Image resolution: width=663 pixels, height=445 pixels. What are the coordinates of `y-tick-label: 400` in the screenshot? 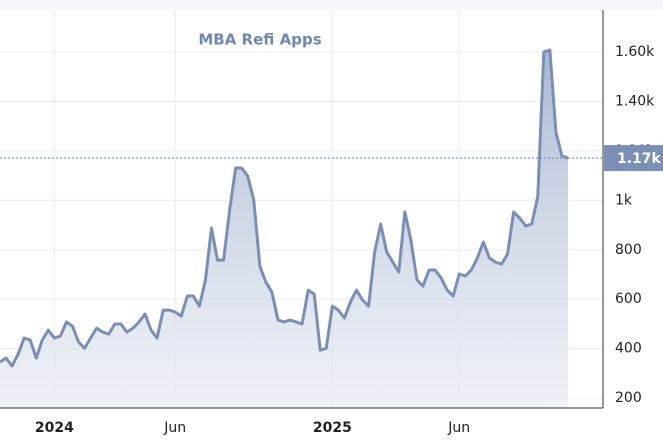 It's located at (628, 349).